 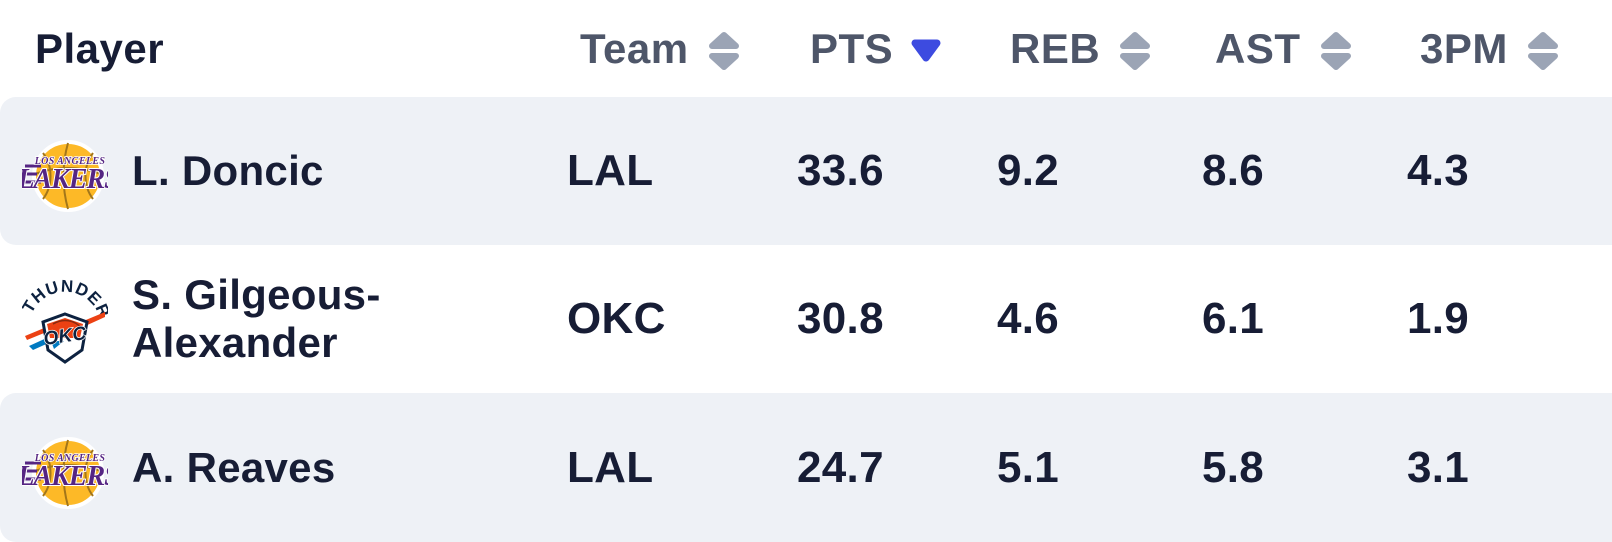 I want to click on column-header-3pm: 3PM, so click(x=1516, y=49).